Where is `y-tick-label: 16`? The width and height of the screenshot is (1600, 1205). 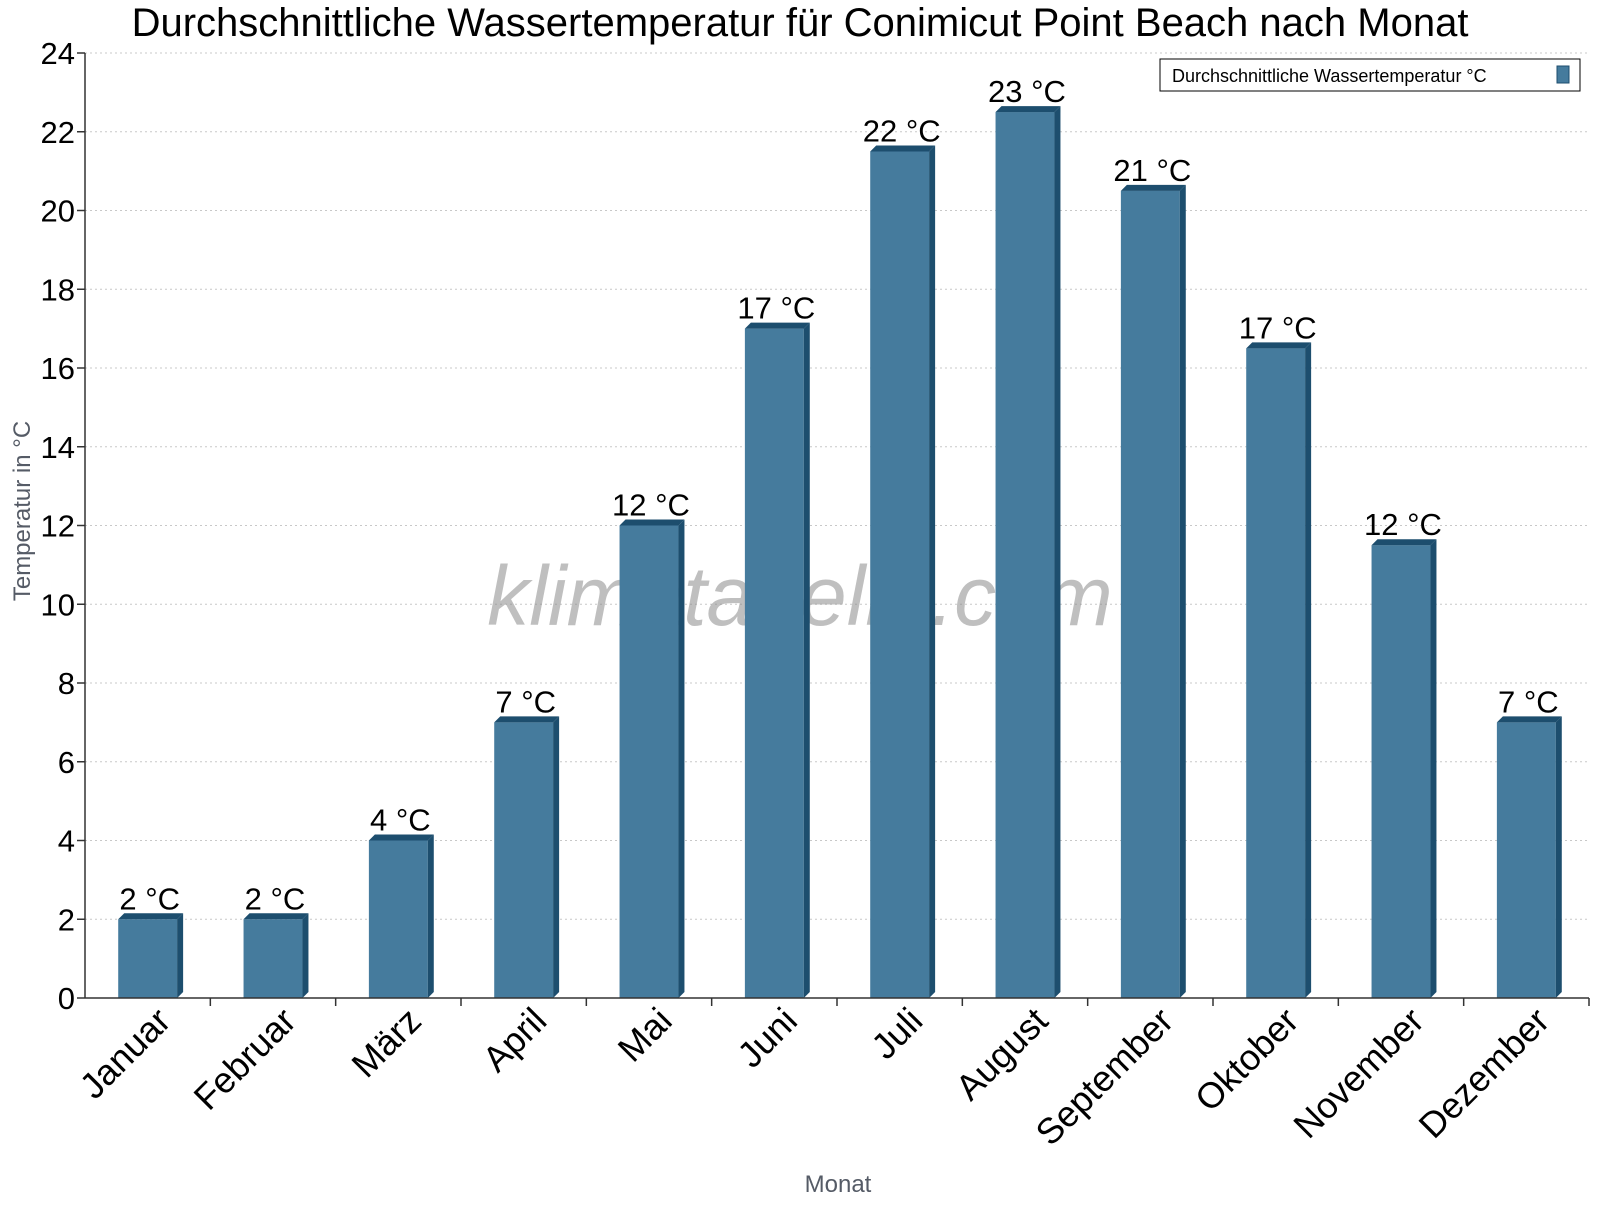 y-tick-label: 16 is located at coordinates (58, 368).